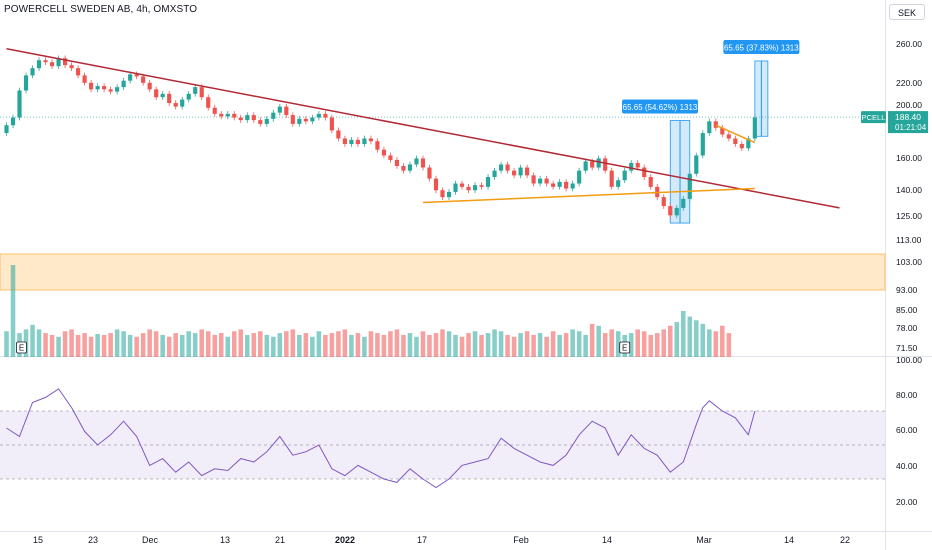 The width and height of the screenshot is (932, 550). Describe the element at coordinates (442, 445) in the screenshot. I see `rsi-band` at that location.